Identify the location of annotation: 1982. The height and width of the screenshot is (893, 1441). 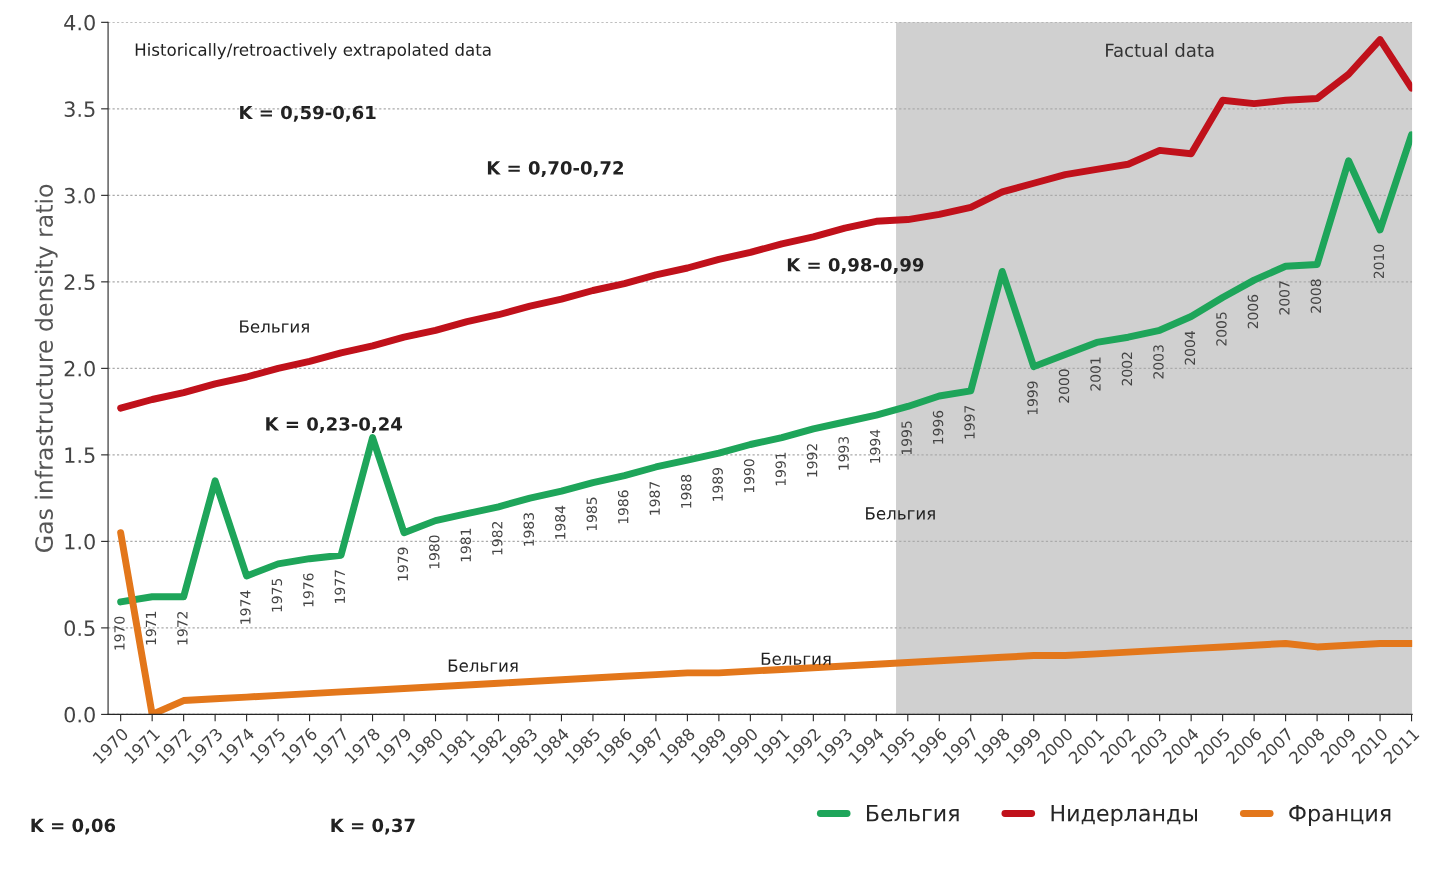
(497, 538).